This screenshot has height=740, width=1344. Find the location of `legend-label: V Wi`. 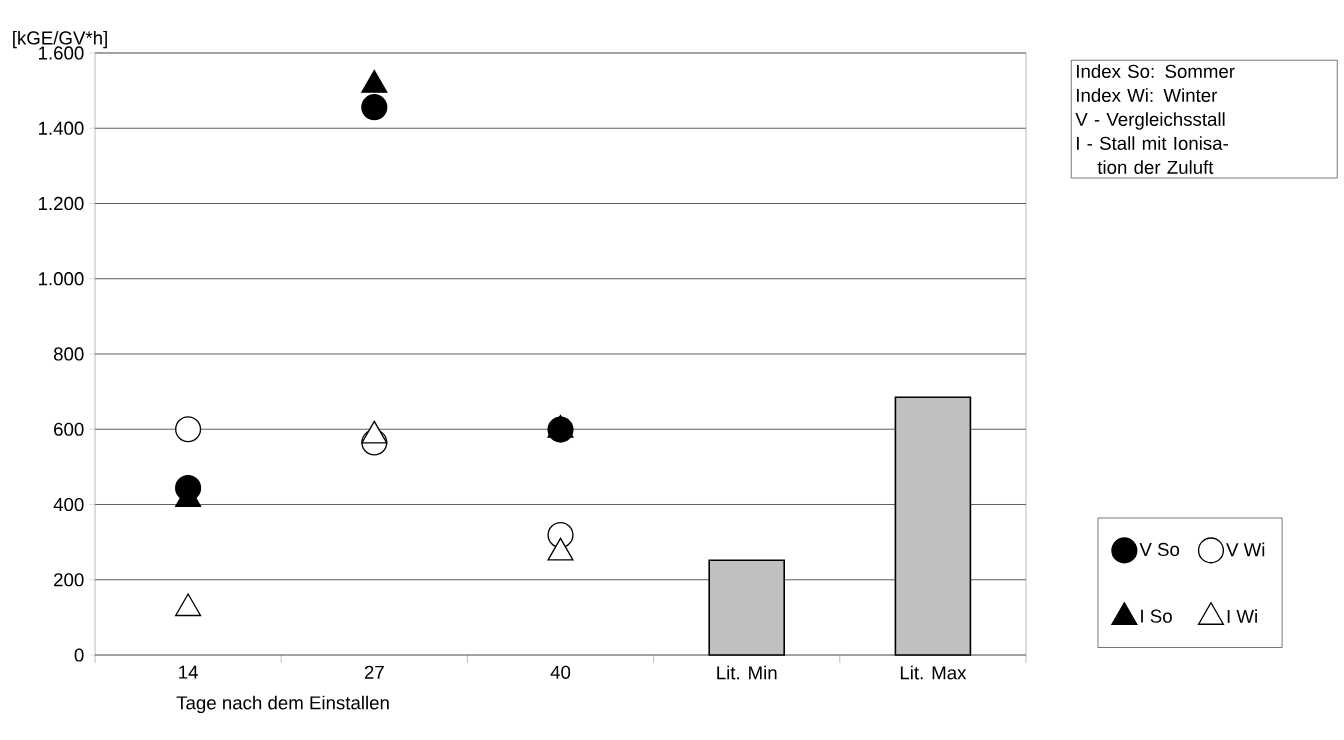

legend-label: V Wi is located at coordinates (1245, 549).